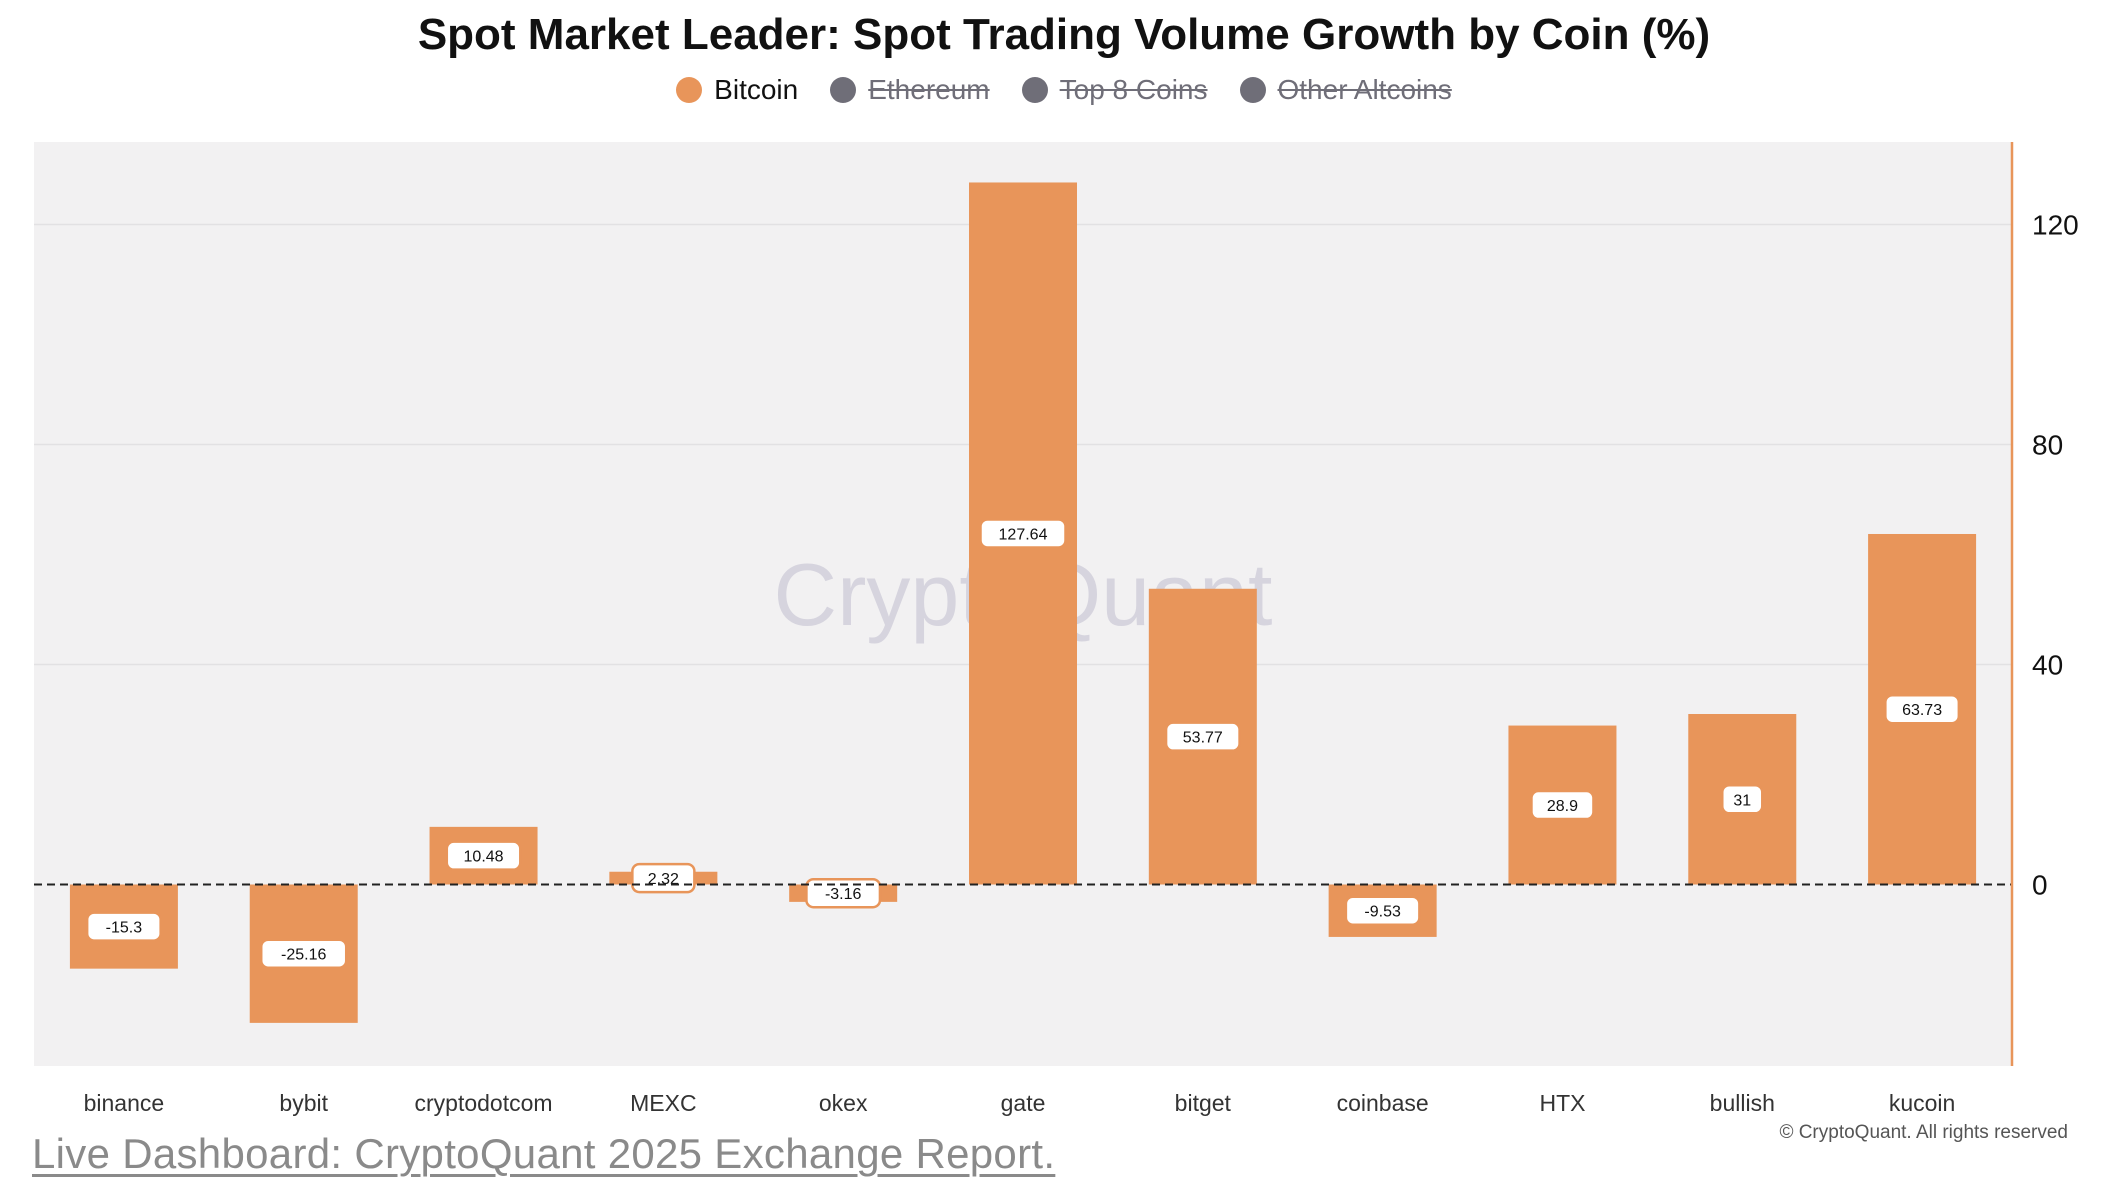 This screenshot has width=2128, height=1196. What do you see at coordinates (1922, 1103) in the screenshot?
I see `x-tick-label: kucoin` at bounding box center [1922, 1103].